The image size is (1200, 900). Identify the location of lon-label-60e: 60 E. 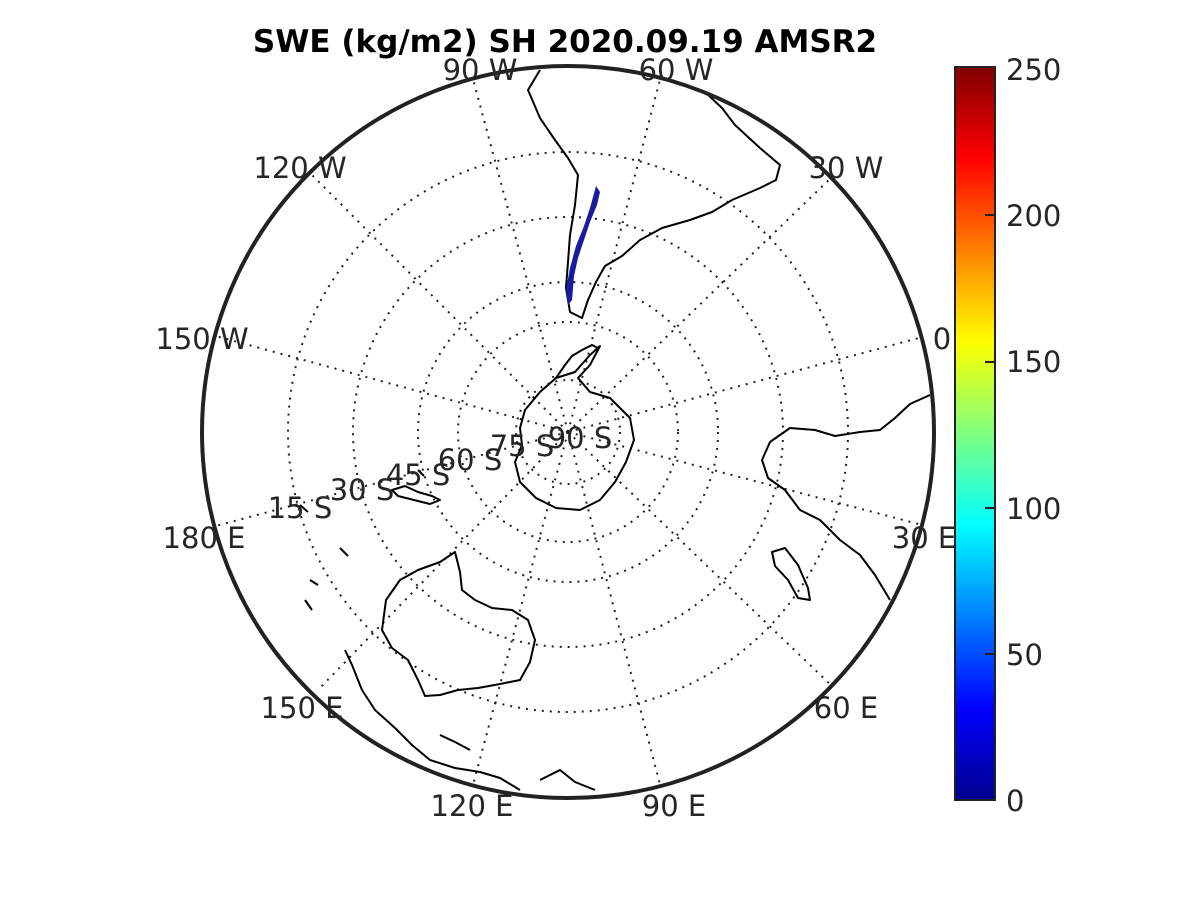
(846, 708).